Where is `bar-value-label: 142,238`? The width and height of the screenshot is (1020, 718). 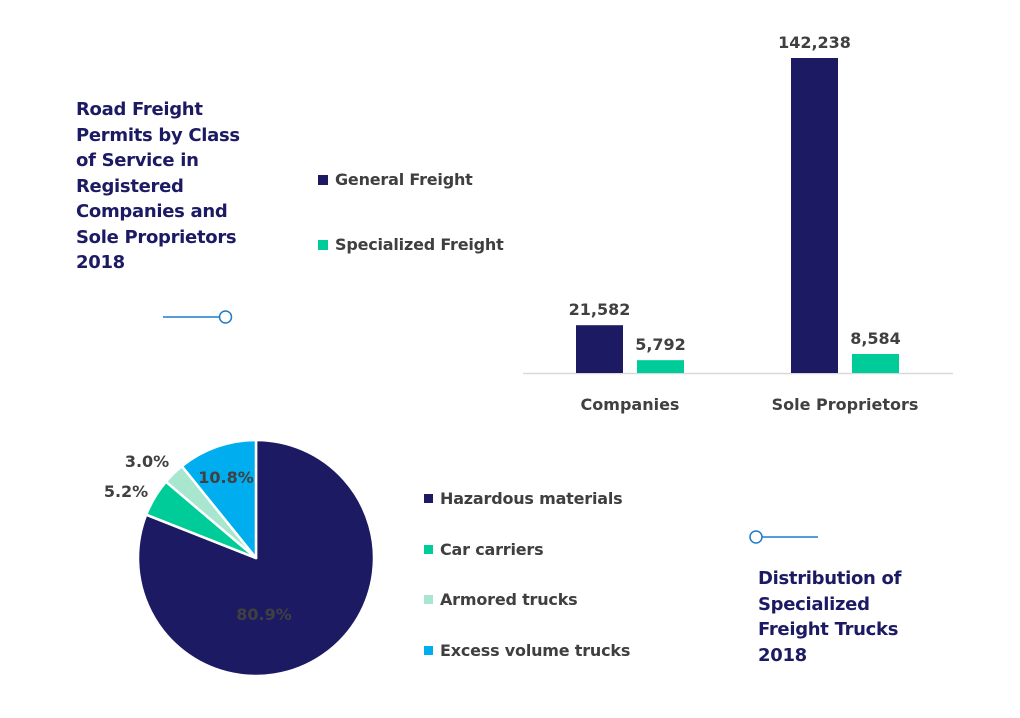 bar-value-label: 142,238 is located at coordinates (814, 42).